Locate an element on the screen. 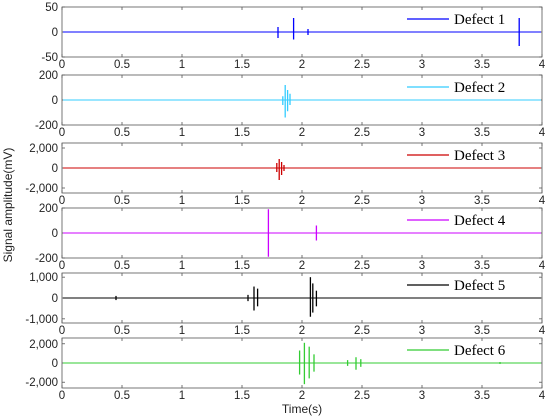  y-axis-title: Signal amplitude(mV) is located at coordinates (8, 205).